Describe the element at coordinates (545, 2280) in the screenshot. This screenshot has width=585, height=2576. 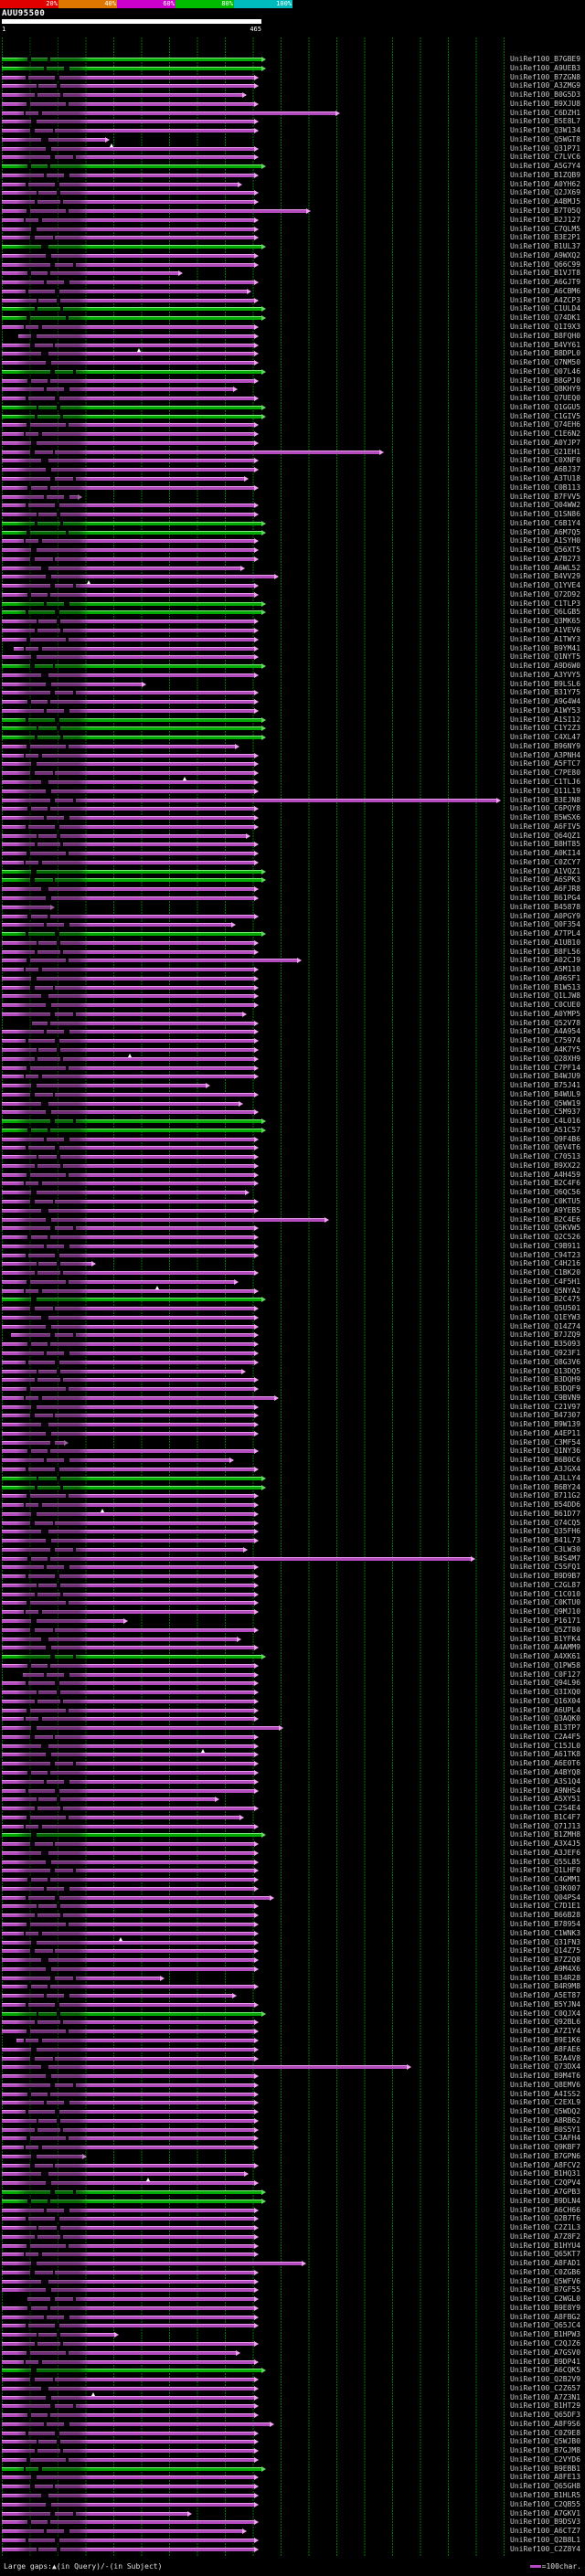
I see `hit-accession-label: UniRef100_Q5WFV6` at that location.